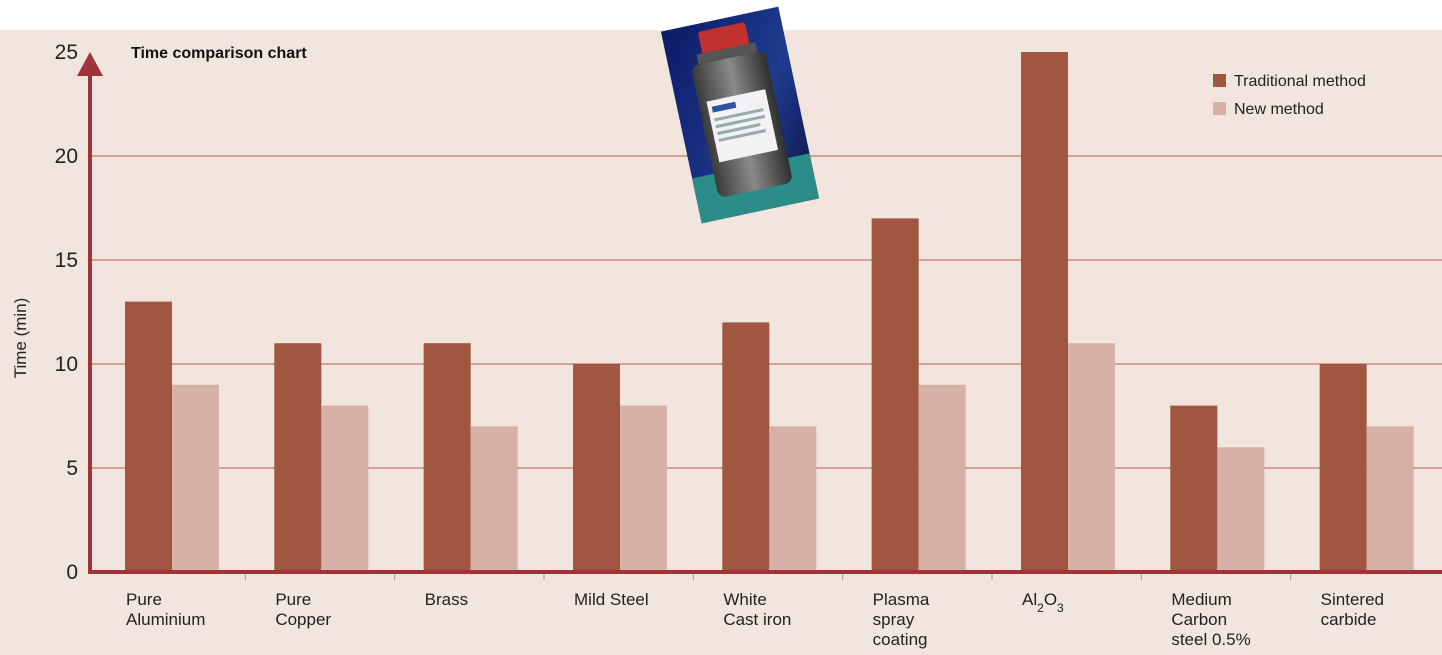 The width and height of the screenshot is (1442, 655). I want to click on y-axis-arrow, so click(90, 64).